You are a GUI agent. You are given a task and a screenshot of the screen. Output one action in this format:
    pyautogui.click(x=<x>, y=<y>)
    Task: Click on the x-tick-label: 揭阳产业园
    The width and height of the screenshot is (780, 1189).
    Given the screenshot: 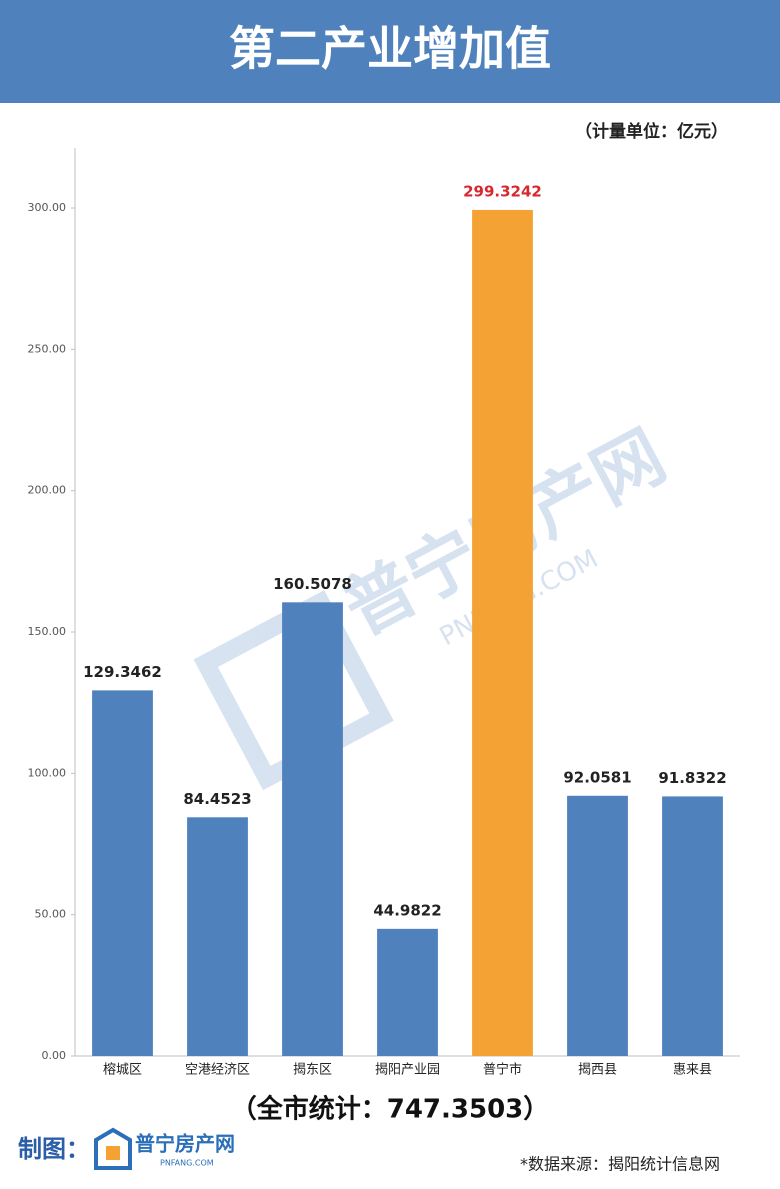 What is the action you would take?
    pyautogui.click(x=407, y=1070)
    